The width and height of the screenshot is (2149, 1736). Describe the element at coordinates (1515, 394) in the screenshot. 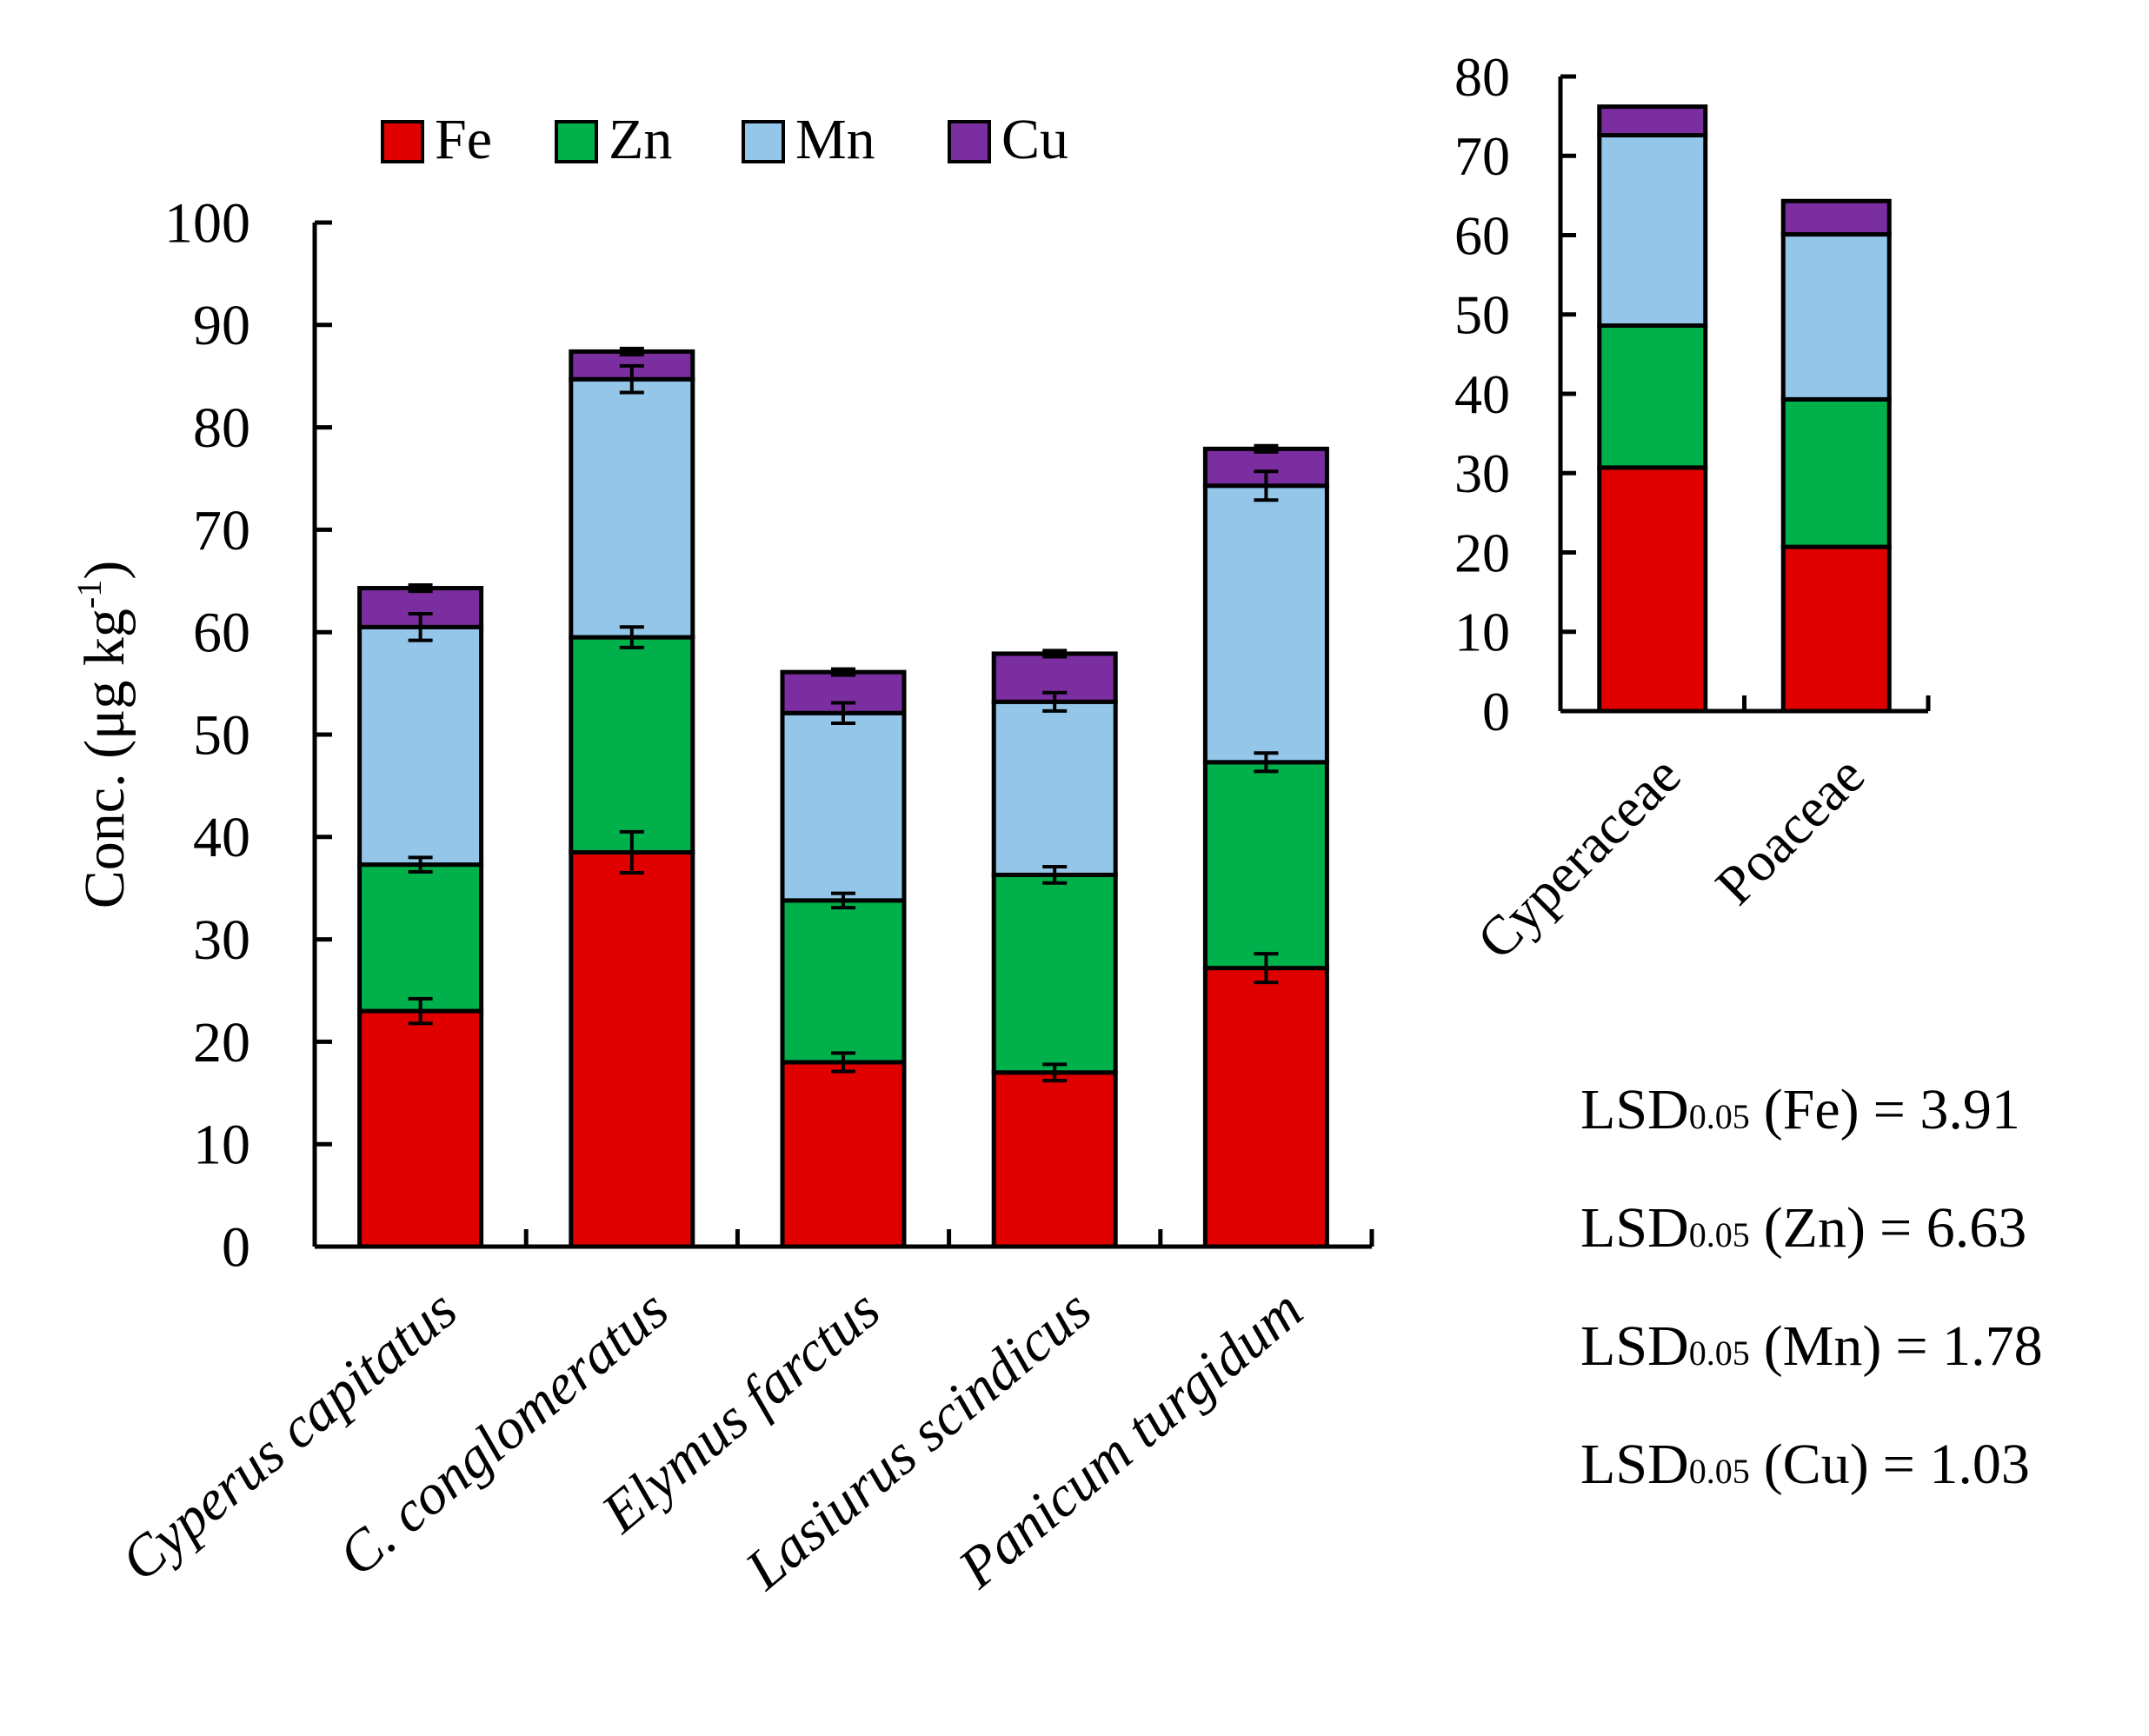

I see `inset-y-ticks: 0 10 20 30 40 50 60 70 80` at that location.